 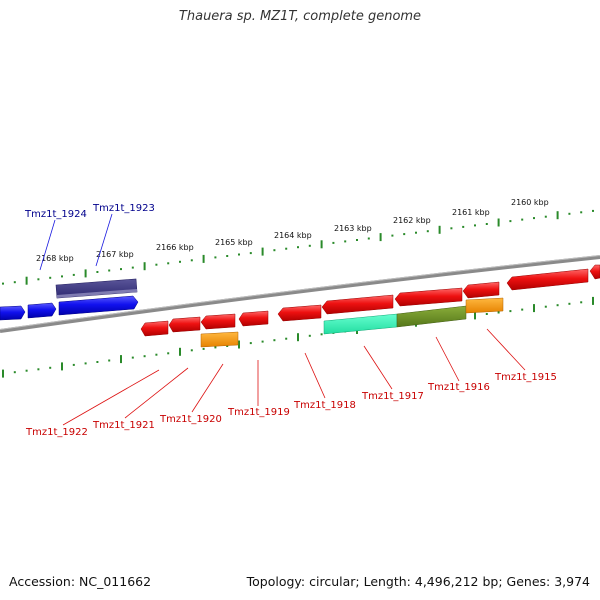 I want to click on forward-feature-track, so click(x=96, y=288).